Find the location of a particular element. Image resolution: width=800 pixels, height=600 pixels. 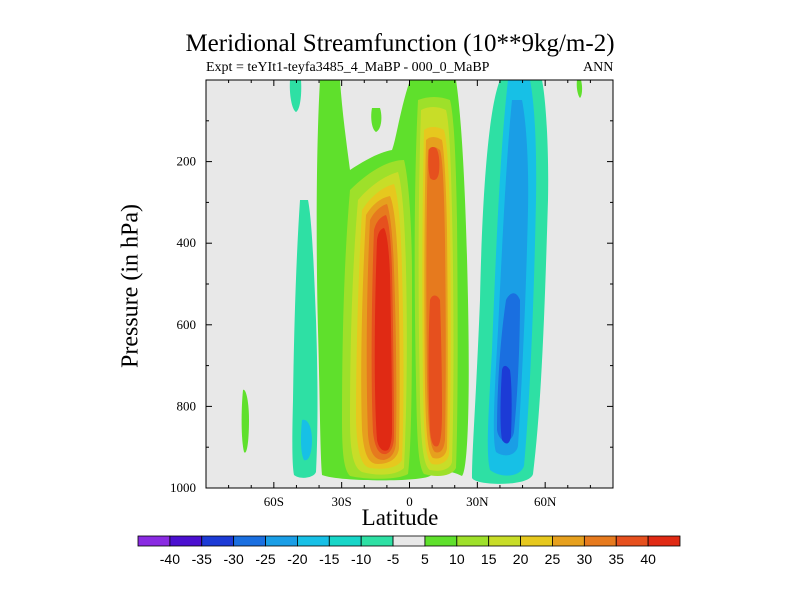

sh-neg-contour-minus5 is located at coordinates (305, 339).